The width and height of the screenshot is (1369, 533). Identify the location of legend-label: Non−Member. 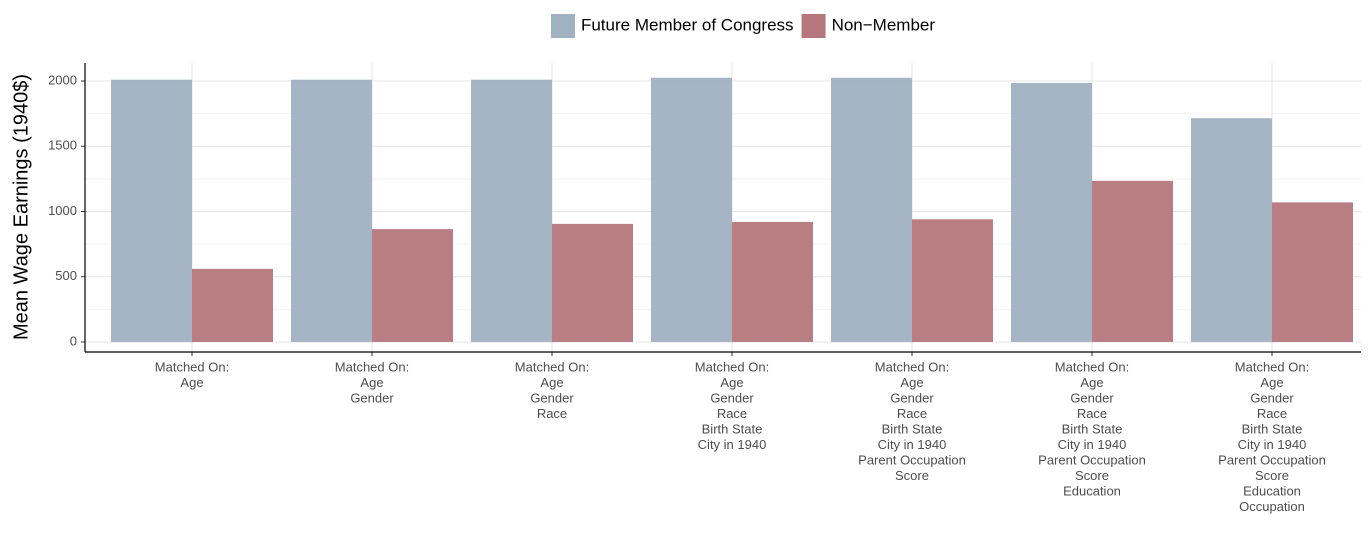
(884, 24).